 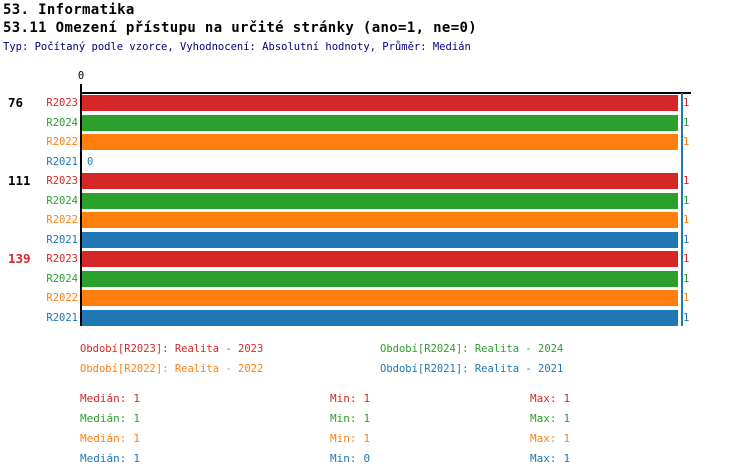 I want to click on bar-track: 0, so click(x=380, y=162).